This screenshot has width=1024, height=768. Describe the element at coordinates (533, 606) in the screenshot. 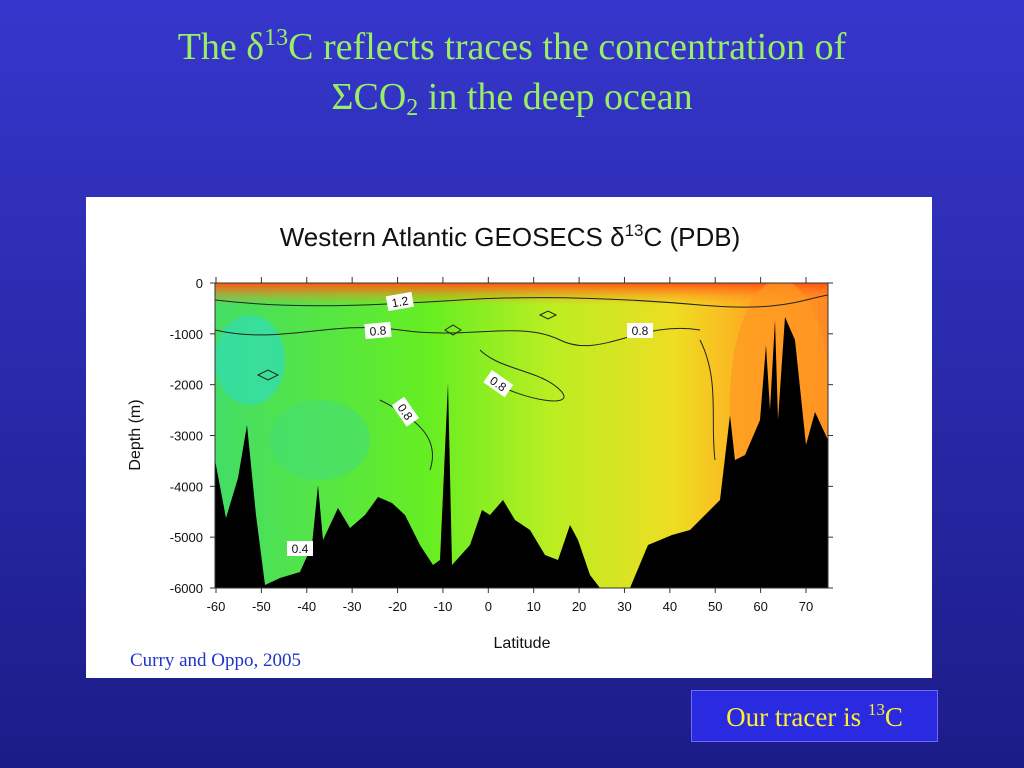

I see `x-tick-label: 10` at that location.